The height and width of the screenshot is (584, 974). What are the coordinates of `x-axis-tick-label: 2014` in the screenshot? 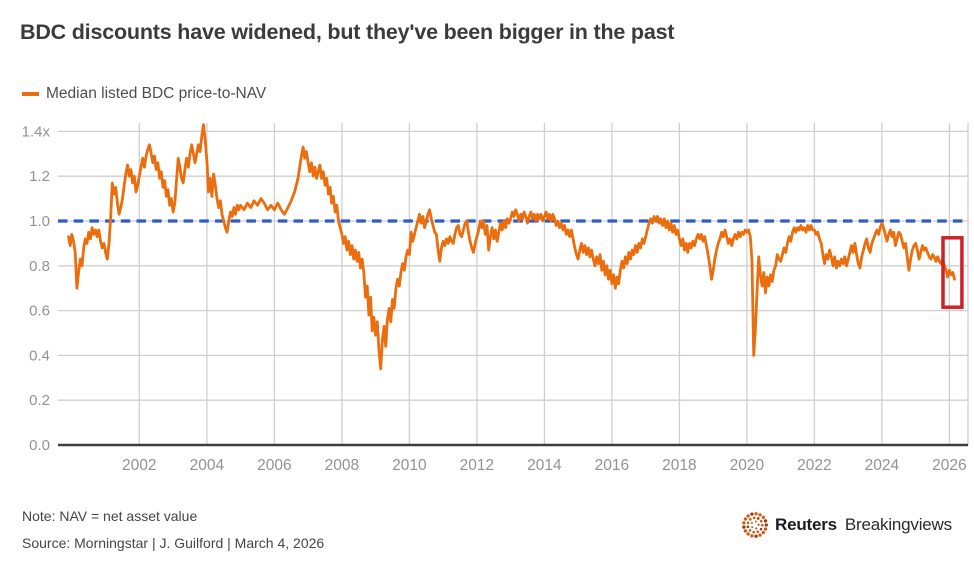 It's located at (544, 465).